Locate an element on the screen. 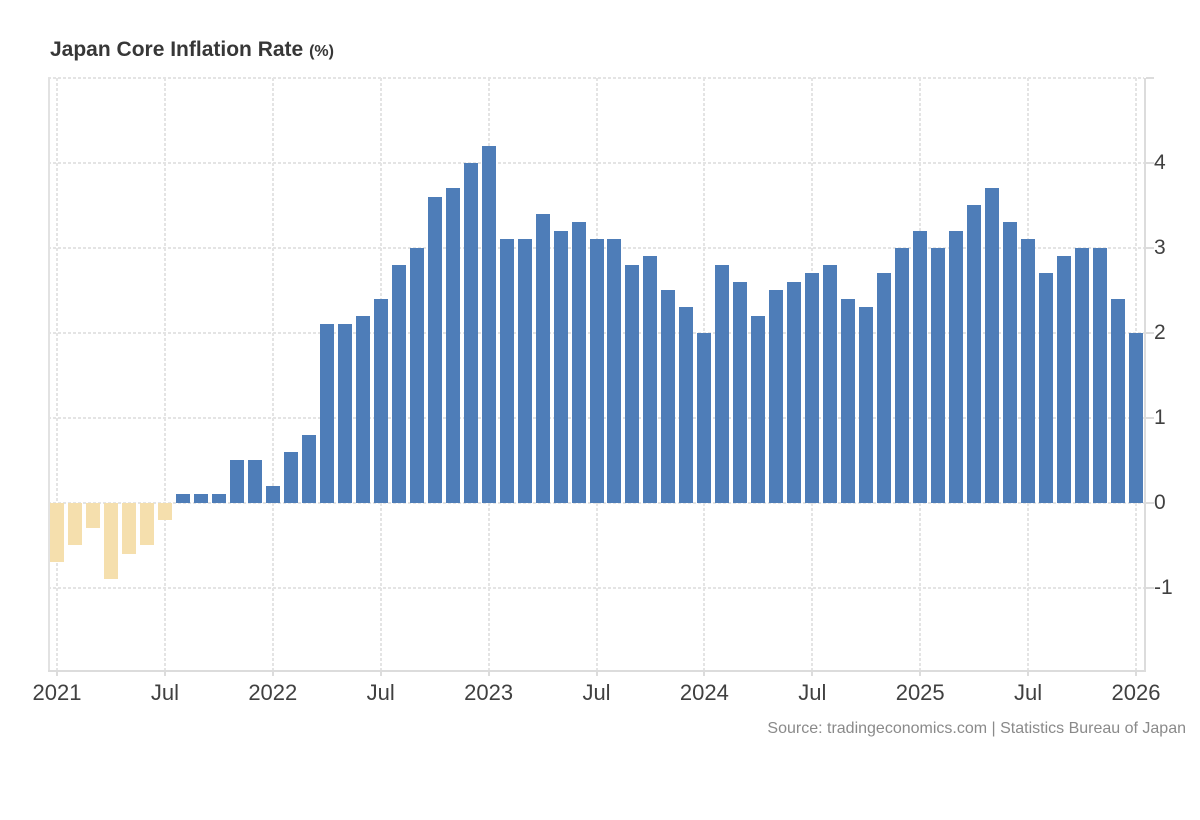  bar-dec-2024 is located at coordinates (902, 375).